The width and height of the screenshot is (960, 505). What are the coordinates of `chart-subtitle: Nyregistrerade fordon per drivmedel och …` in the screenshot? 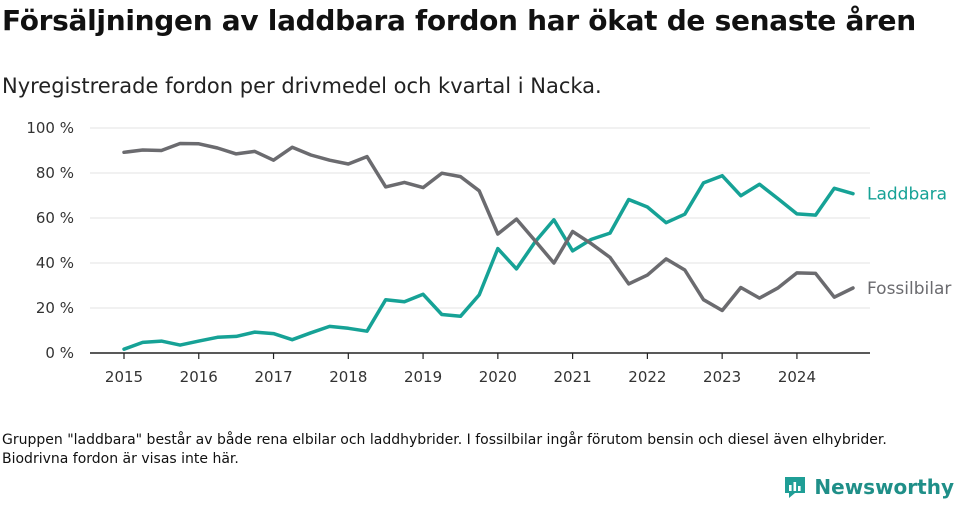 It's located at (302, 86).